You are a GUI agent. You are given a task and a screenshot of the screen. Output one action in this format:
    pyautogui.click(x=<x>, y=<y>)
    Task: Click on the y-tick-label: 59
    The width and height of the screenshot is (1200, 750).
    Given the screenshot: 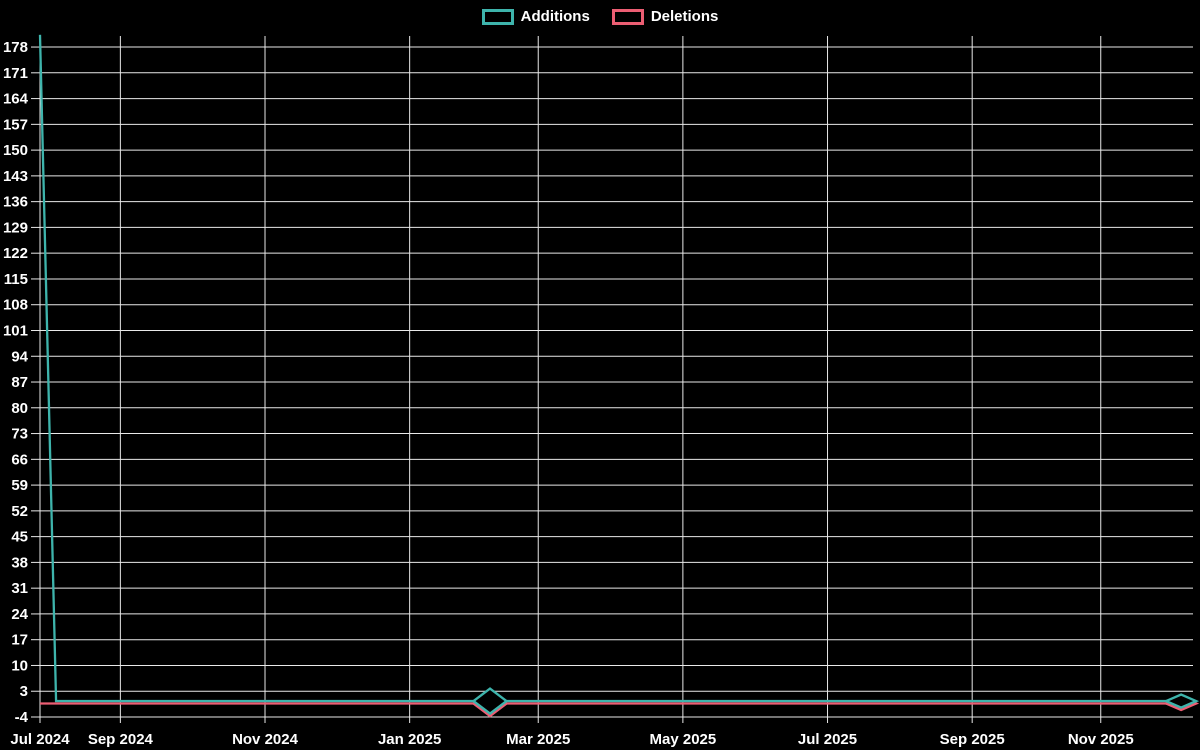 What is the action you would take?
    pyautogui.click(x=19, y=485)
    